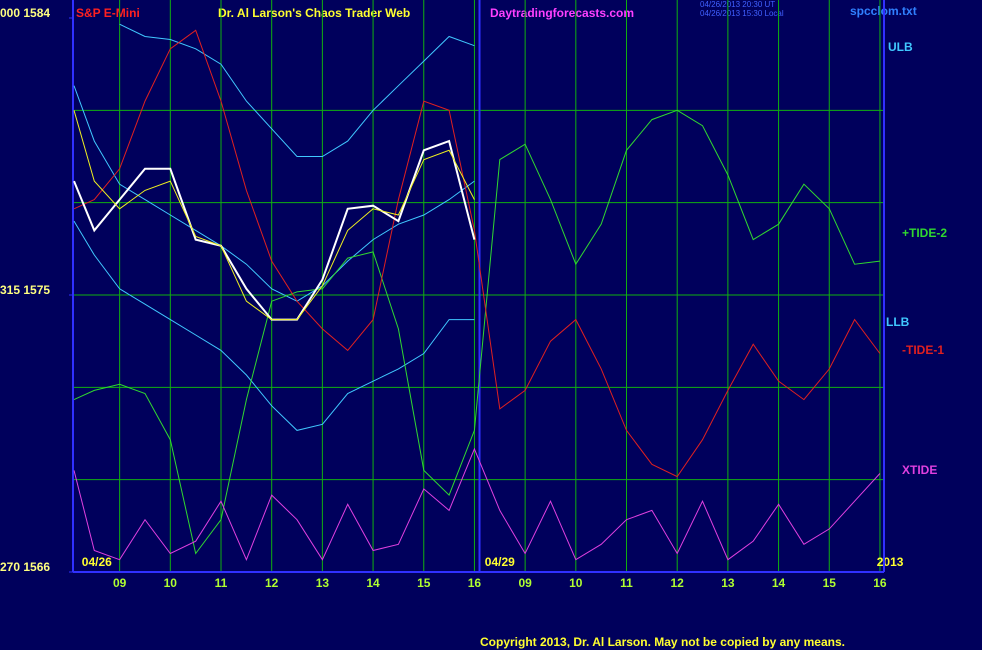  Describe the element at coordinates (562, 13) in the screenshot. I see `site: Daytradingforecasts.com` at that location.